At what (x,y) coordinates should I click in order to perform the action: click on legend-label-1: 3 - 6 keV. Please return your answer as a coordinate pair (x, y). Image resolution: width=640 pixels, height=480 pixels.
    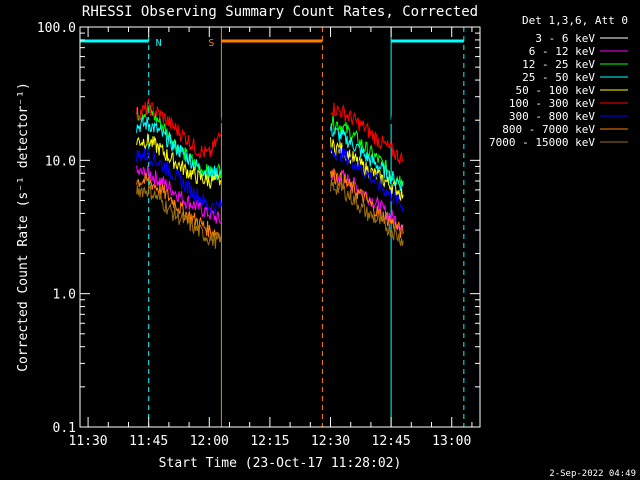
    Looking at the image, I should click on (565, 38).